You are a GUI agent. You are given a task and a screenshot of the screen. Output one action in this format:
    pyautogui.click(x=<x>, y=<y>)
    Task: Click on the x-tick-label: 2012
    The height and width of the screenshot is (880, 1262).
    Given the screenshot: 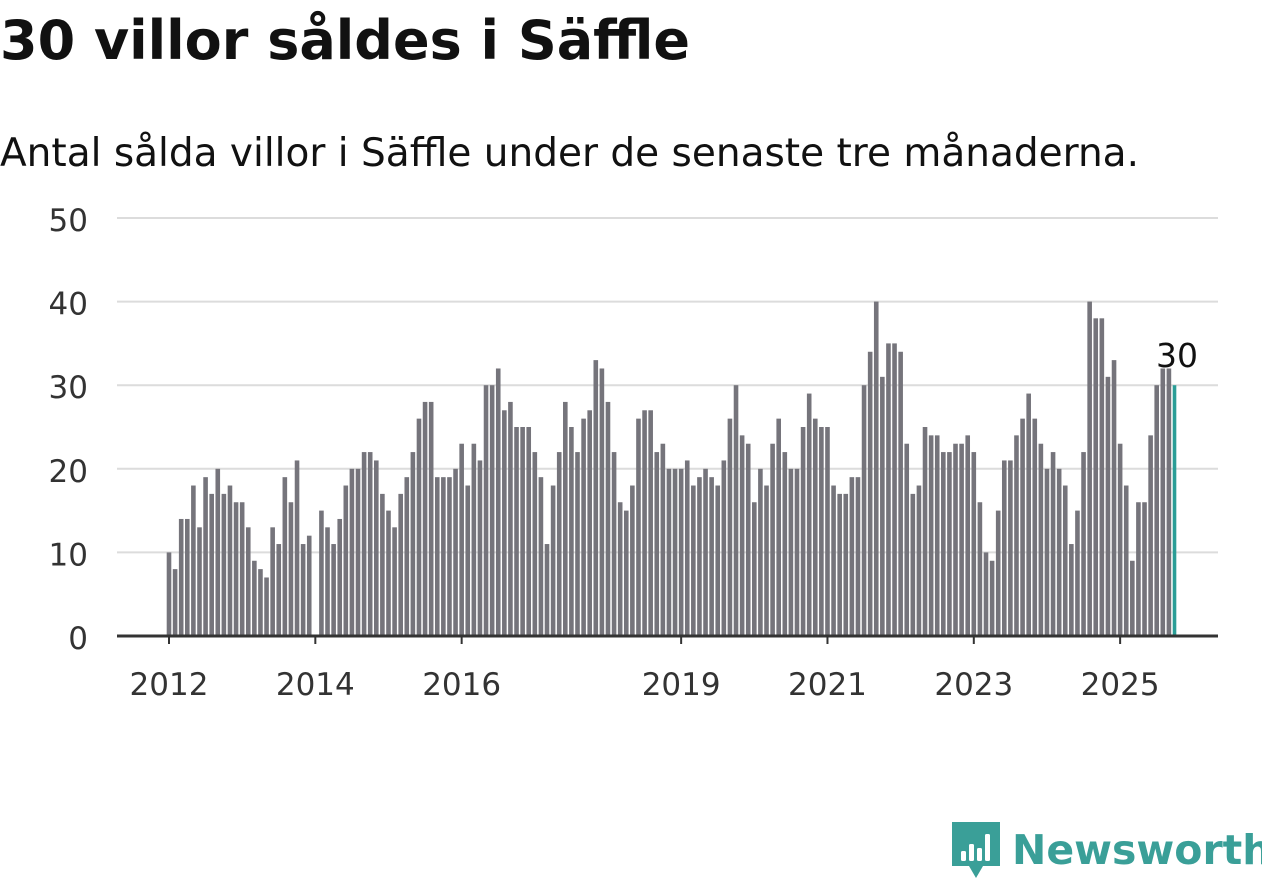 What is the action you would take?
    pyautogui.click(x=169, y=685)
    